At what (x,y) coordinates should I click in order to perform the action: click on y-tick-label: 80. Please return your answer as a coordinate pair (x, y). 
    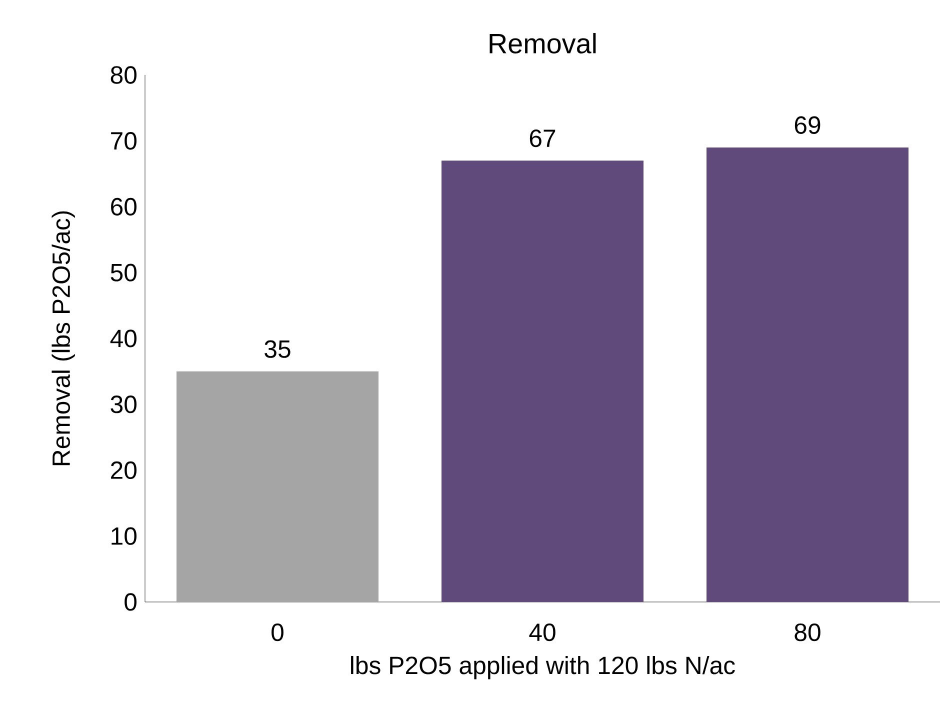
    Looking at the image, I should click on (123, 75).